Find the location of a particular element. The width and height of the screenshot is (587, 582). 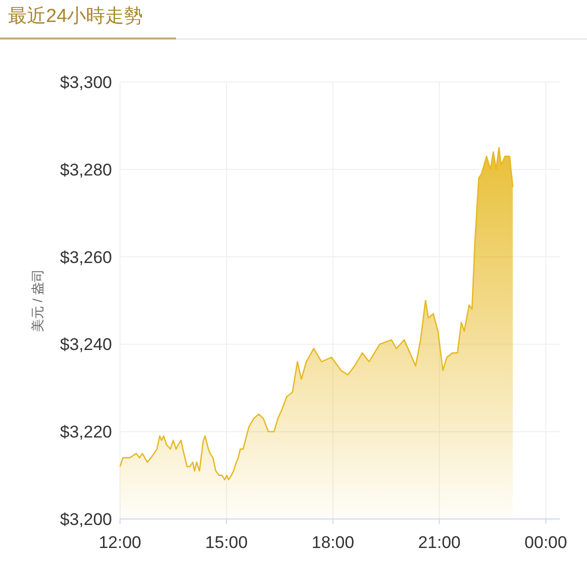

y-tick-label: $3,280 is located at coordinates (86, 170).